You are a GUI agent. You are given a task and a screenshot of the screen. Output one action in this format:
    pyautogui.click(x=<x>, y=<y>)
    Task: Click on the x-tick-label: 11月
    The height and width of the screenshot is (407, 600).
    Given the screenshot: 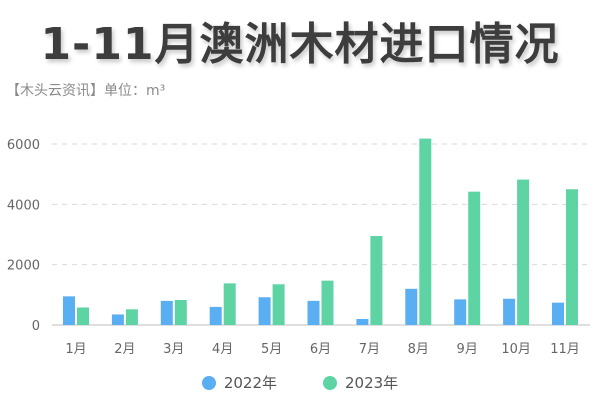 What is the action you would take?
    pyautogui.click(x=565, y=349)
    